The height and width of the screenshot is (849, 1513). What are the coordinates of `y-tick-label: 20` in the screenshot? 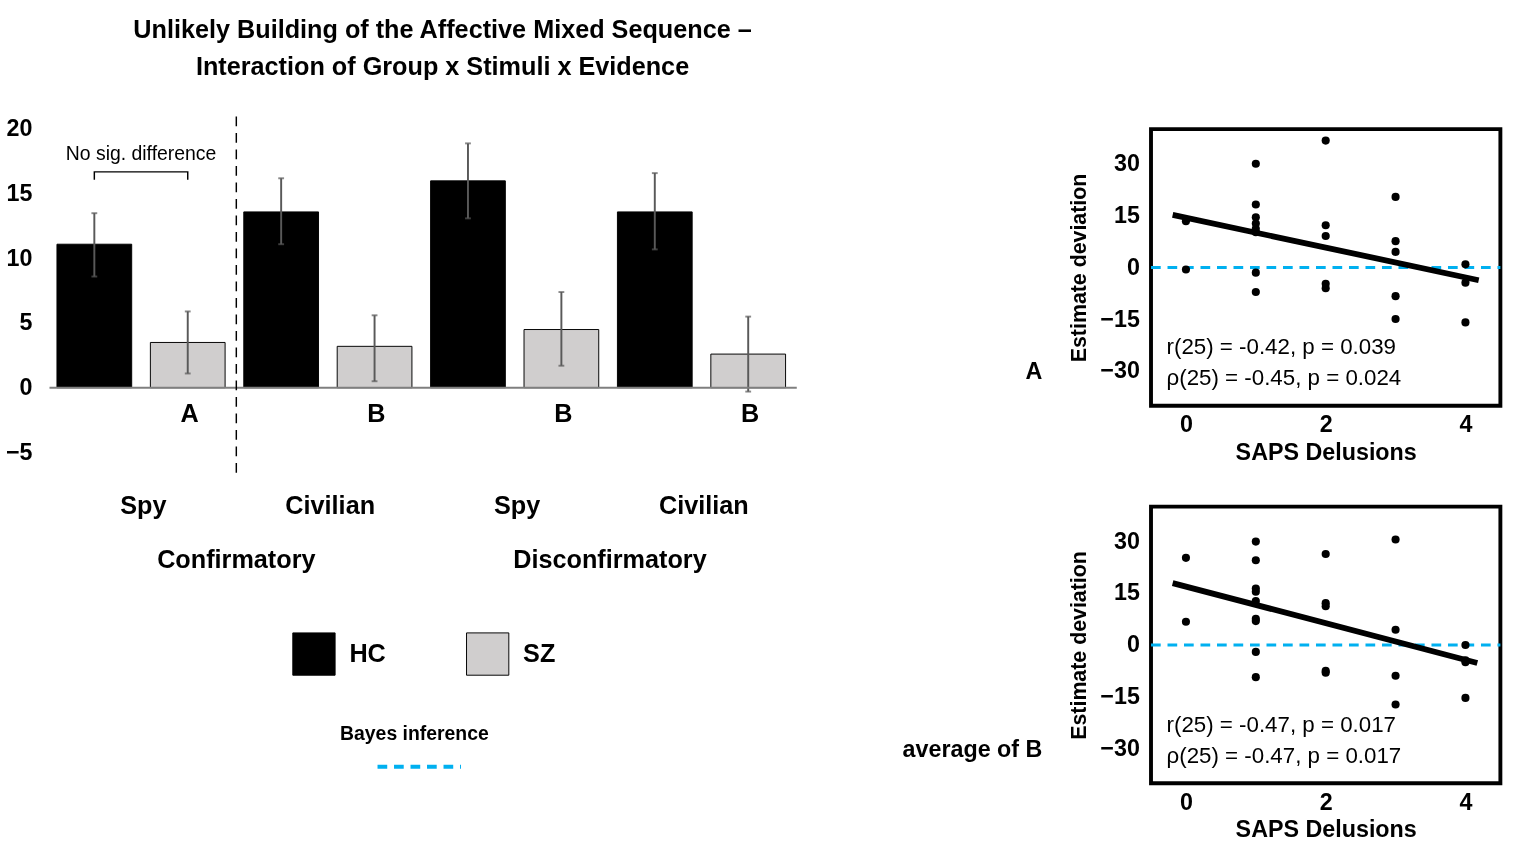 It's located at (19, 128).